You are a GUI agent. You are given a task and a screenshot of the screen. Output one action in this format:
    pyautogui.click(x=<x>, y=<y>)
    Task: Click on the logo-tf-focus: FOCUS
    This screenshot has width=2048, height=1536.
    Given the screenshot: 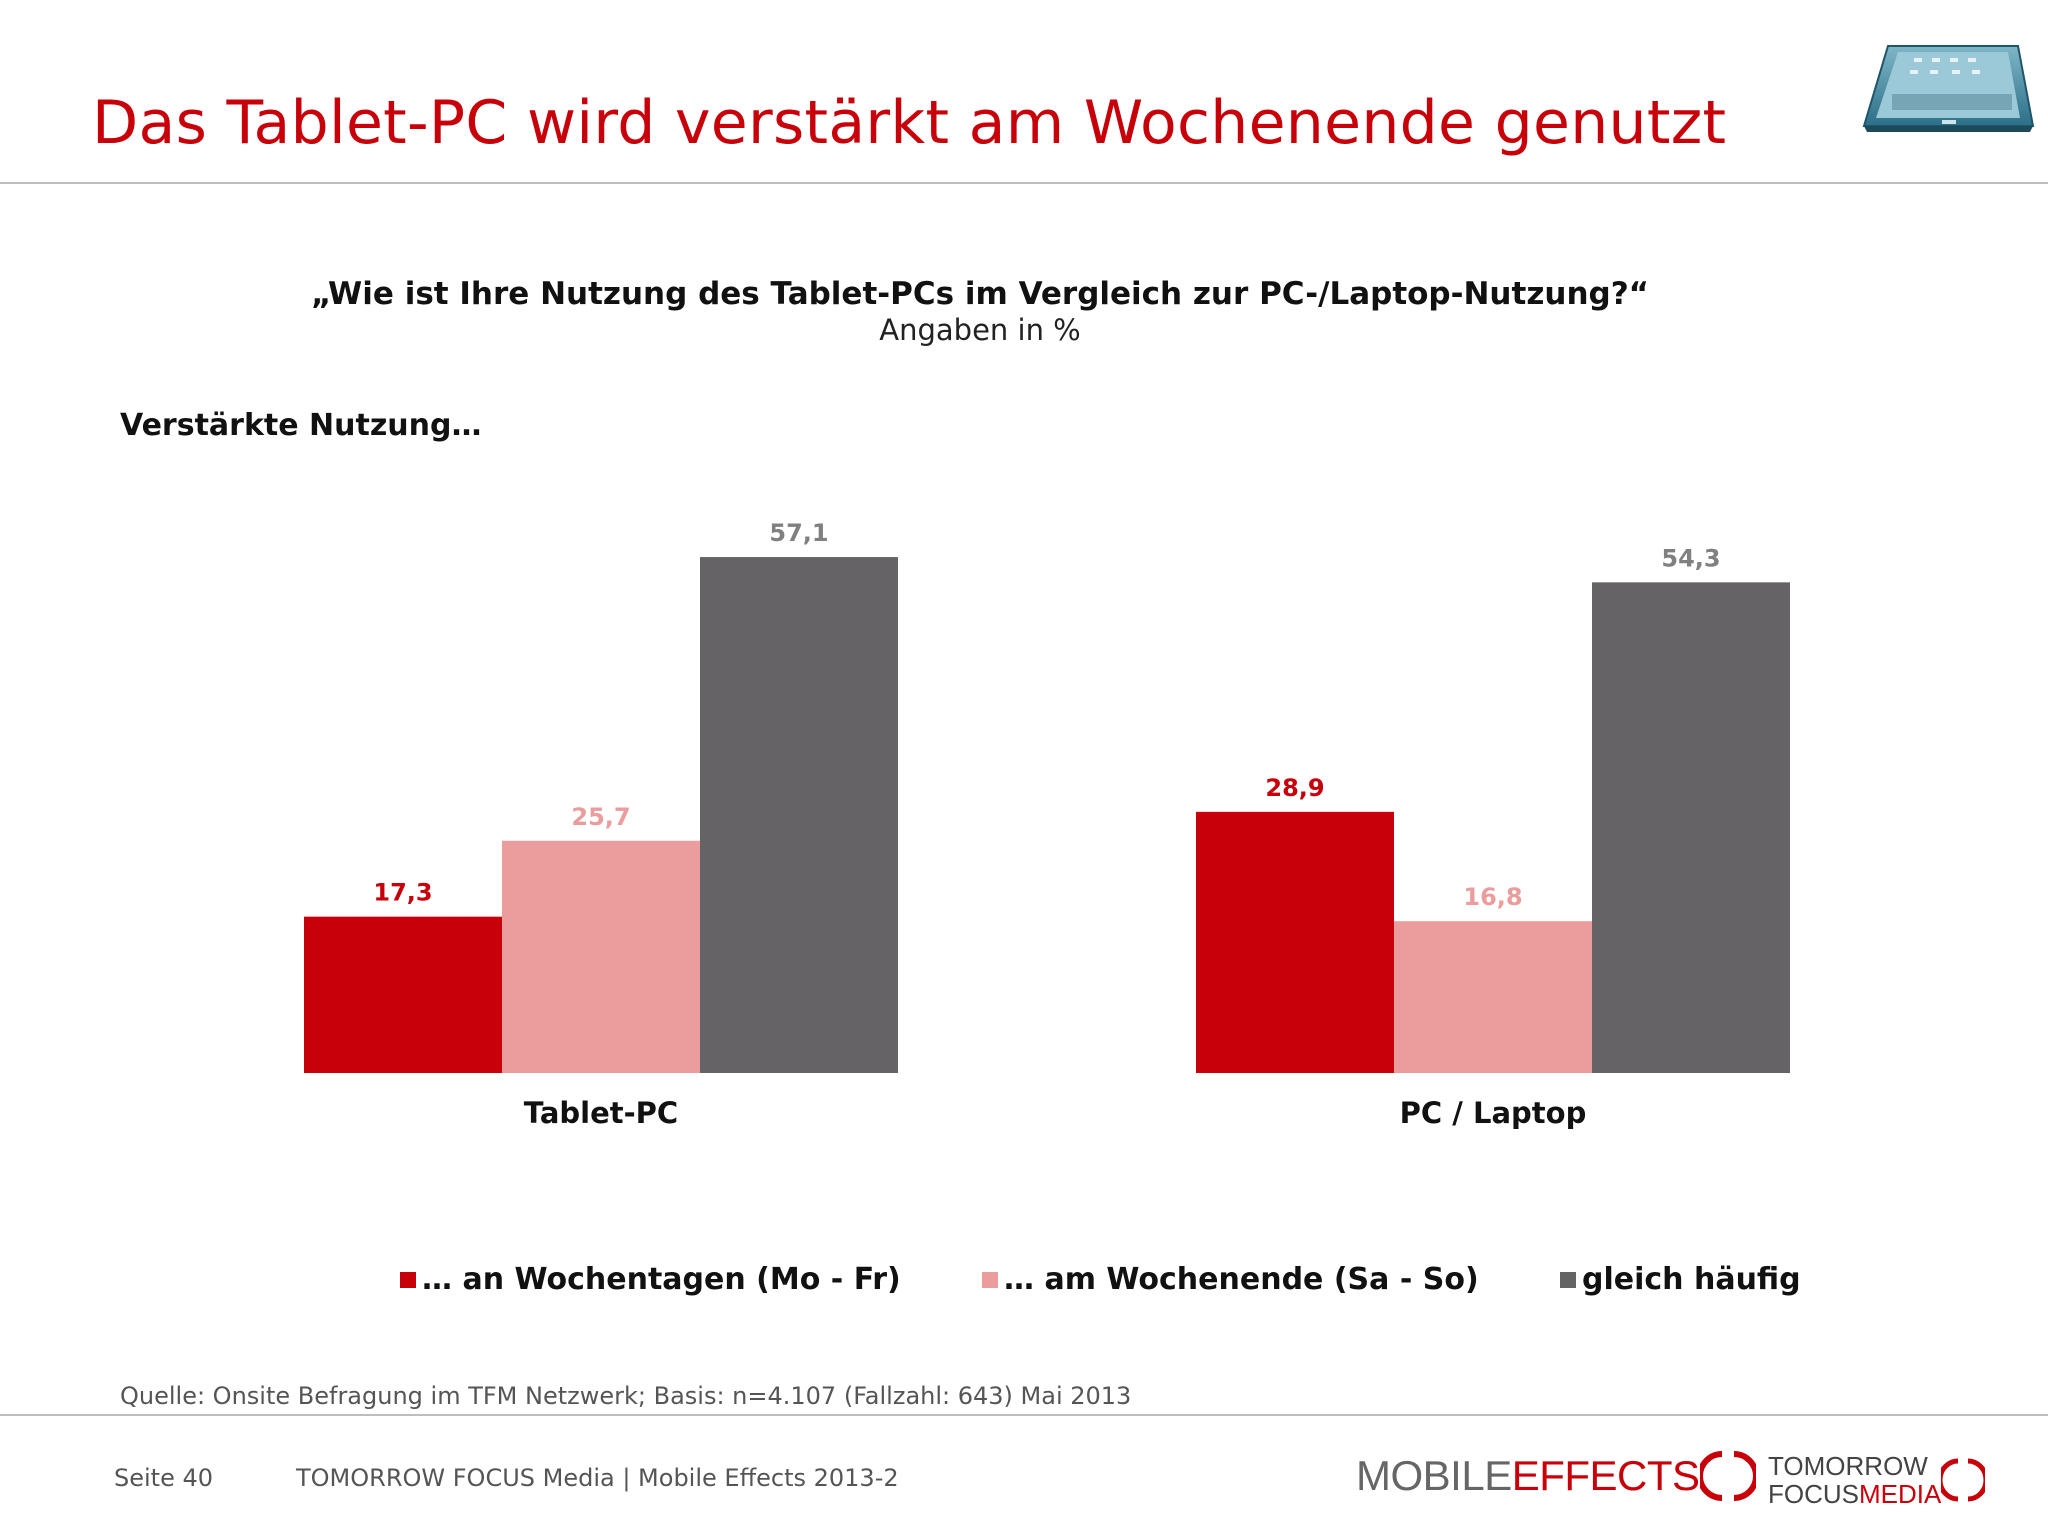 What is the action you would take?
    pyautogui.click(x=1813, y=1494)
    